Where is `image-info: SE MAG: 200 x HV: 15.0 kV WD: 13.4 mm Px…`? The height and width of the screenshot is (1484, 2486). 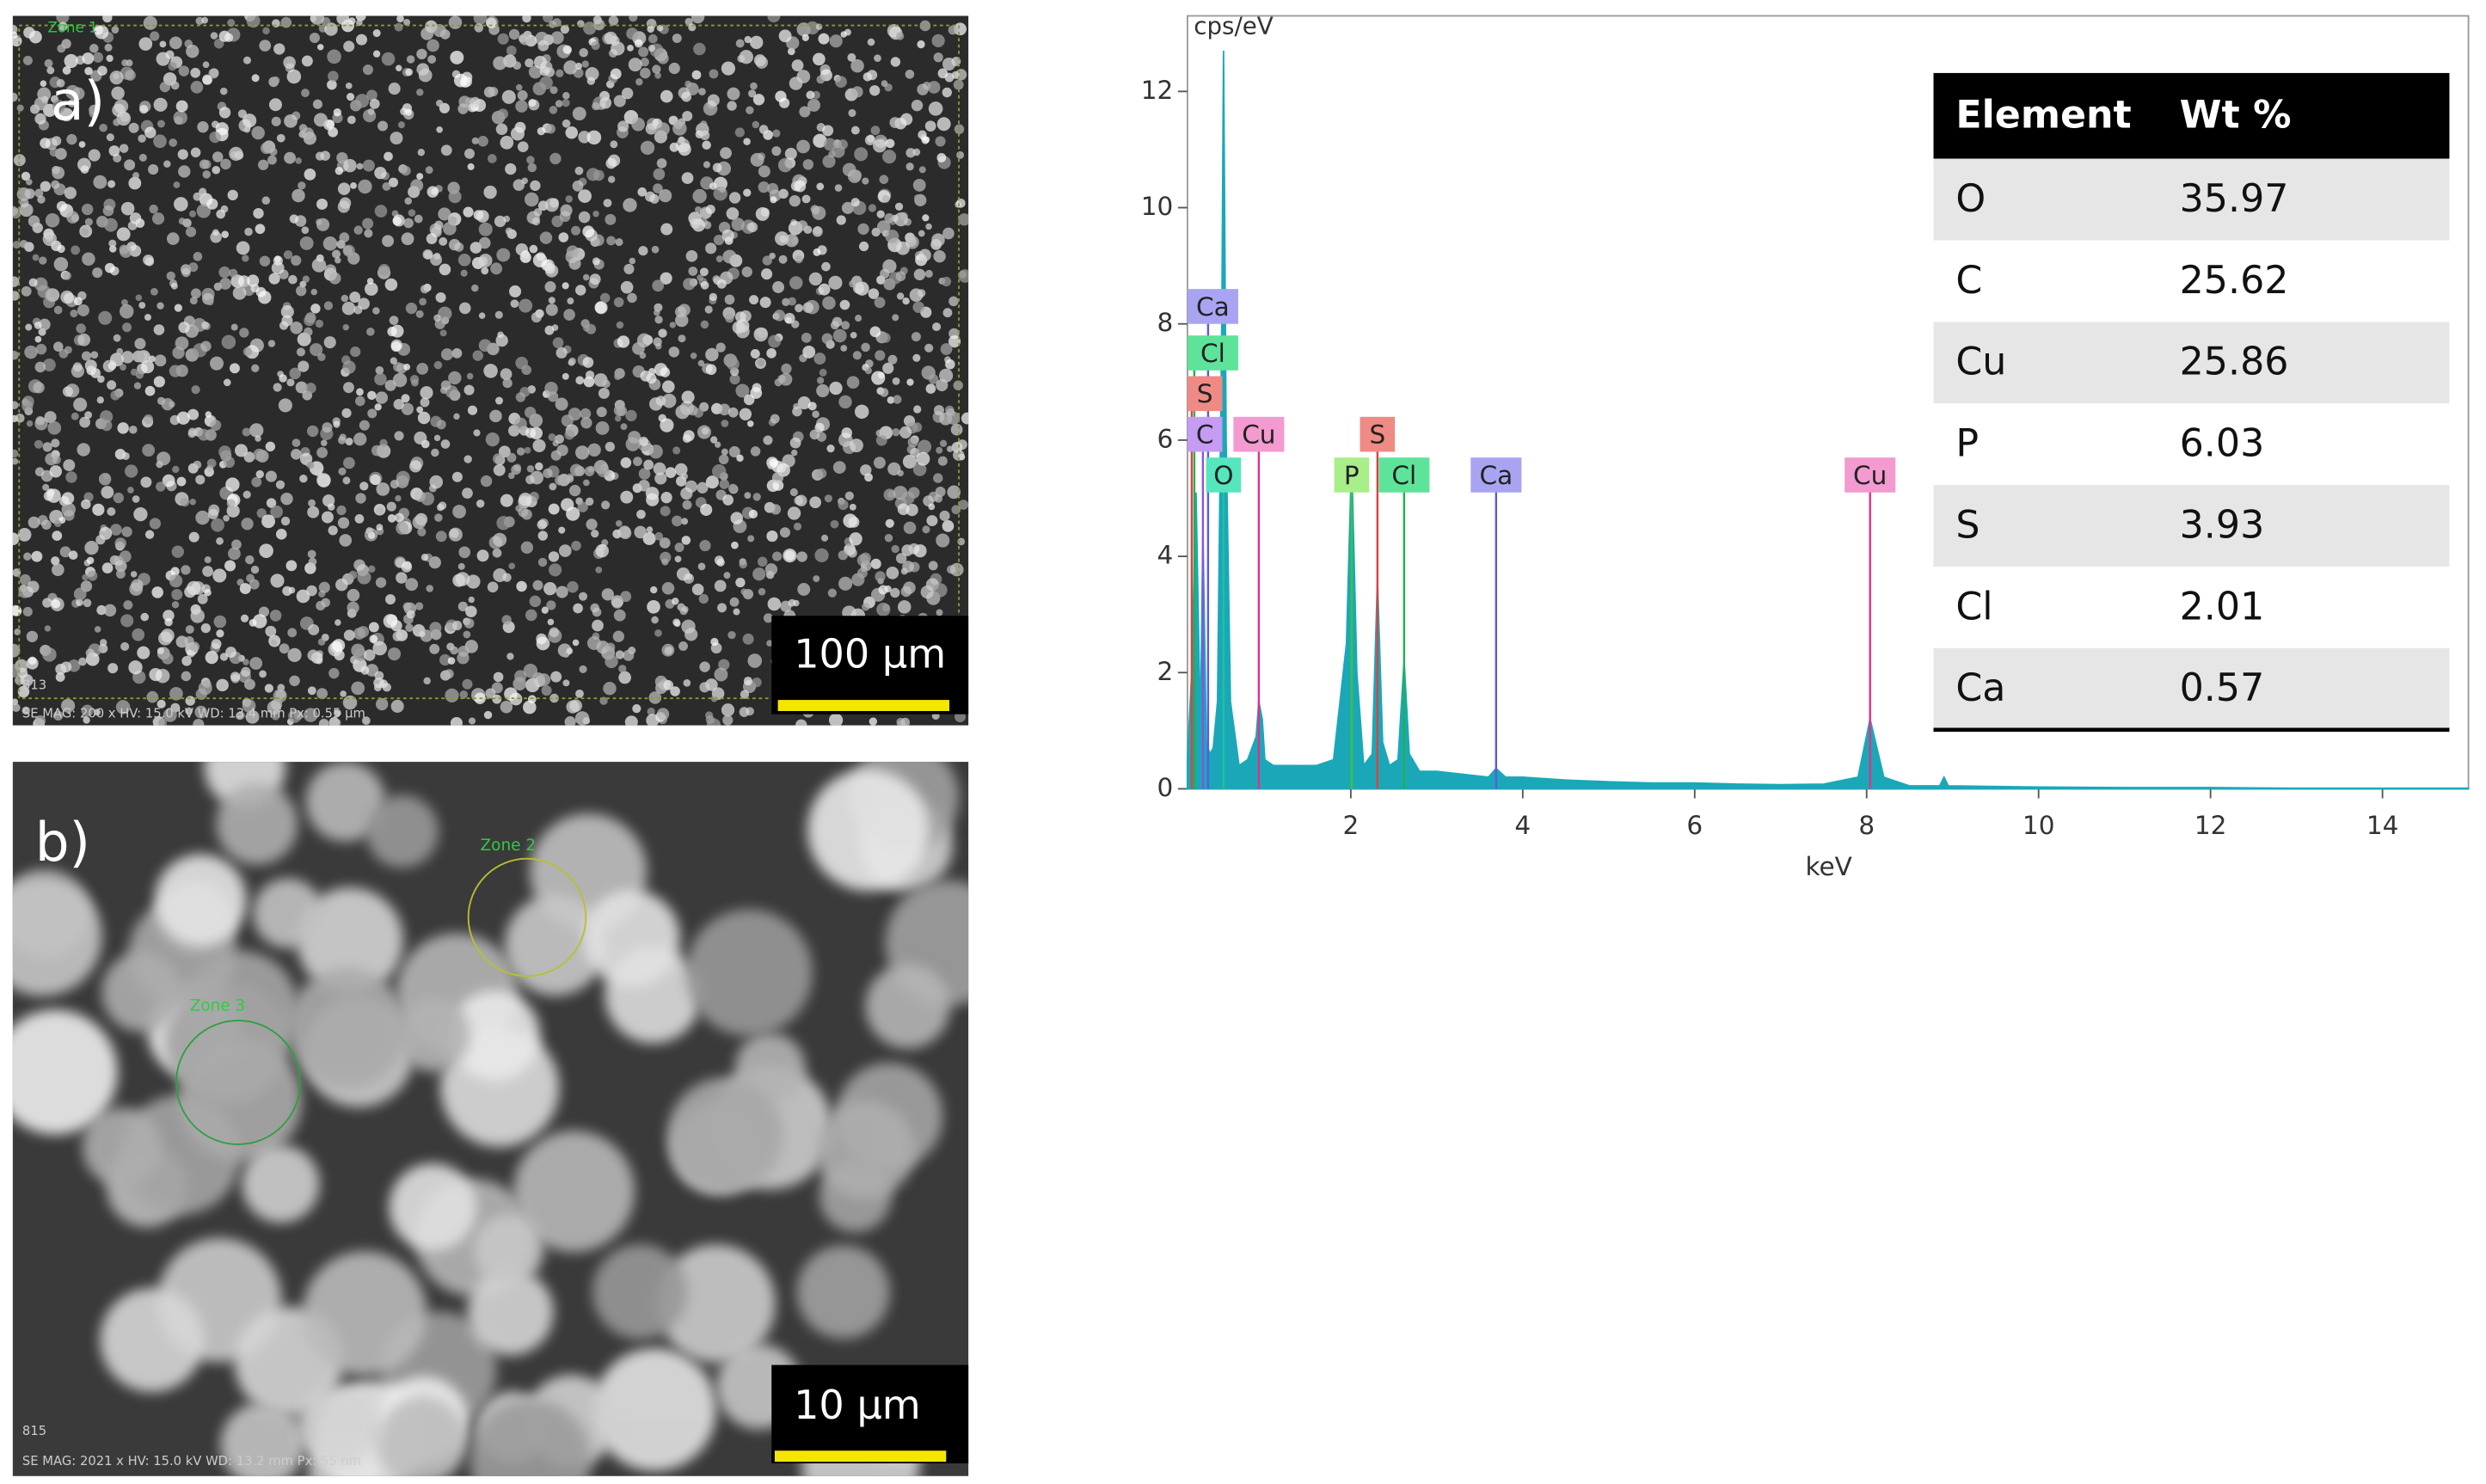 image-info: SE MAG: 200 x HV: 15.0 kV WD: 13.4 mm Px… is located at coordinates (193, 714).